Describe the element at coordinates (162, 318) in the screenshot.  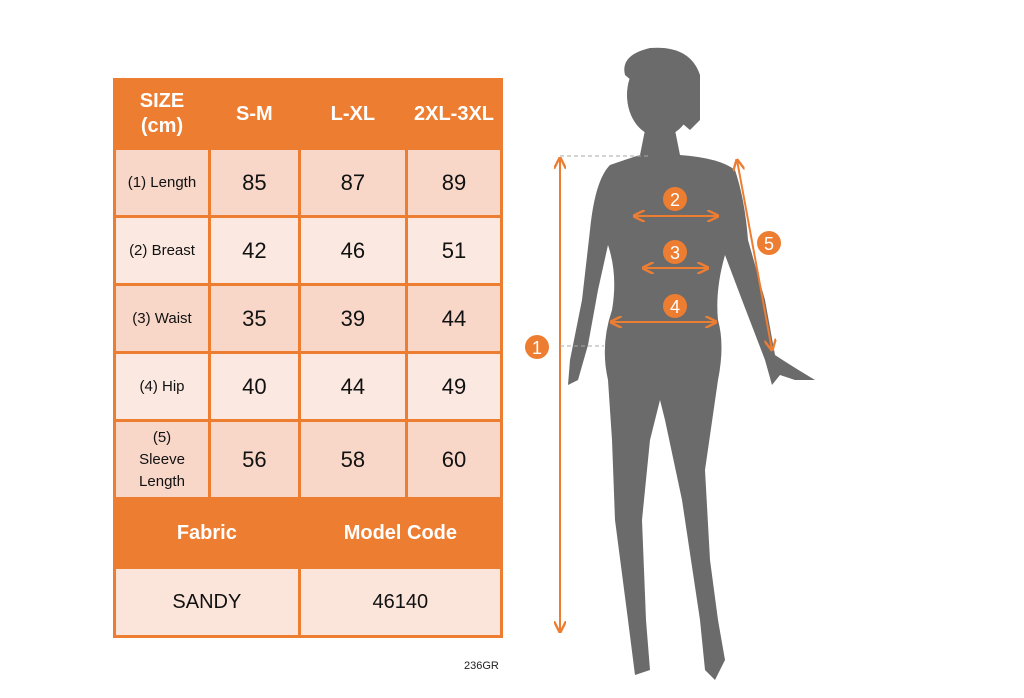
I see `row-label: (3) Waist` at that location.